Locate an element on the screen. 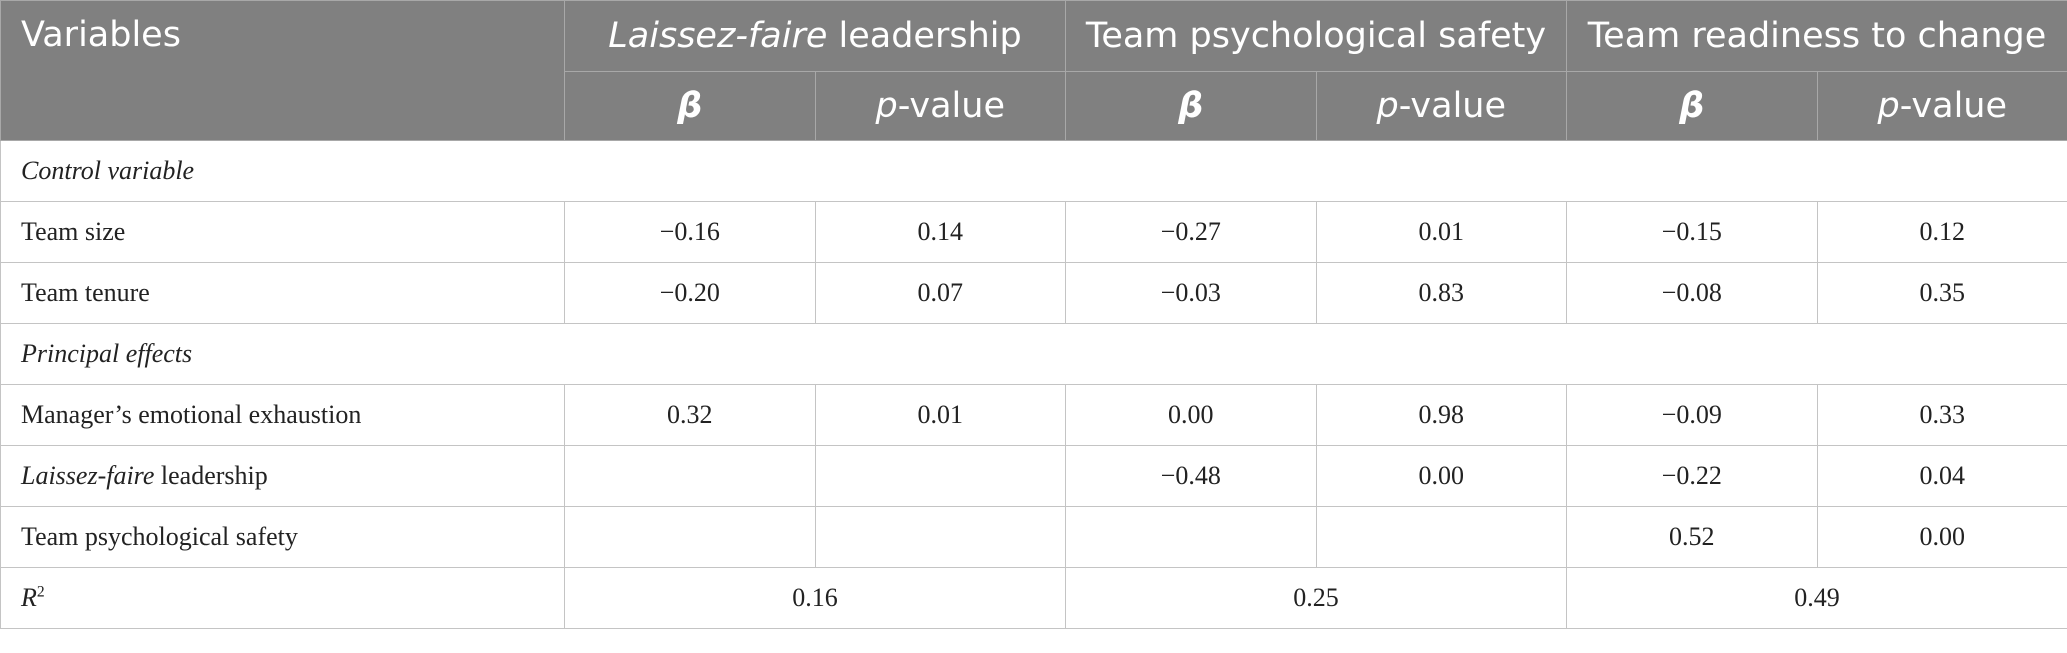 The height and width of the screenshot is (653, 2067). cell: 0.12 is located at coordinates (1941, 232).